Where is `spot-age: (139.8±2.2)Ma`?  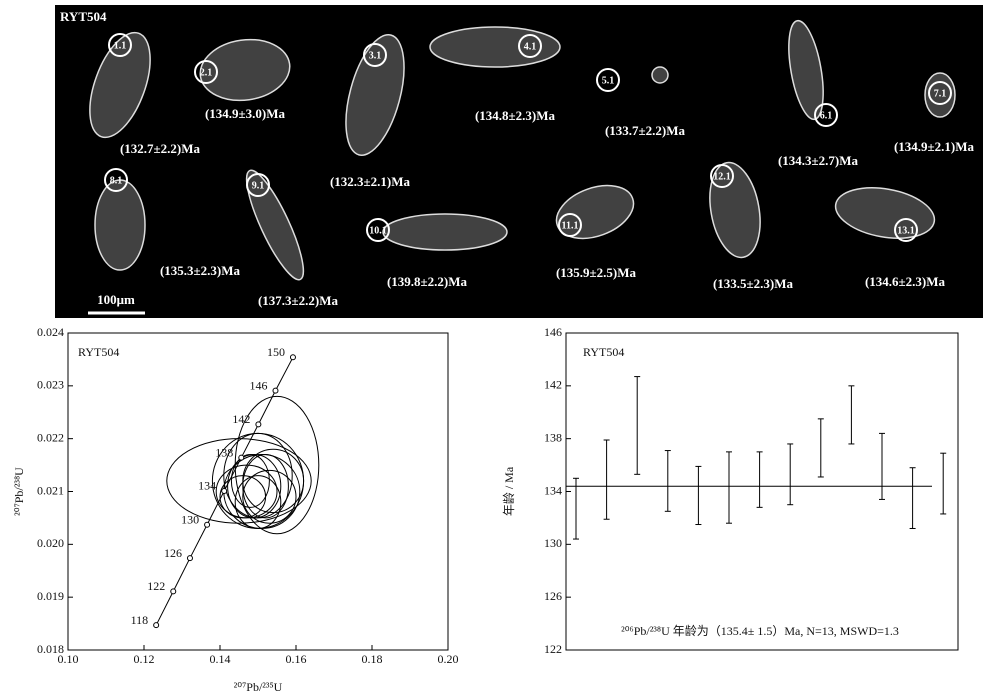 spot-age: (139.8±2.2)Ma is located at coordinates (427, 281).